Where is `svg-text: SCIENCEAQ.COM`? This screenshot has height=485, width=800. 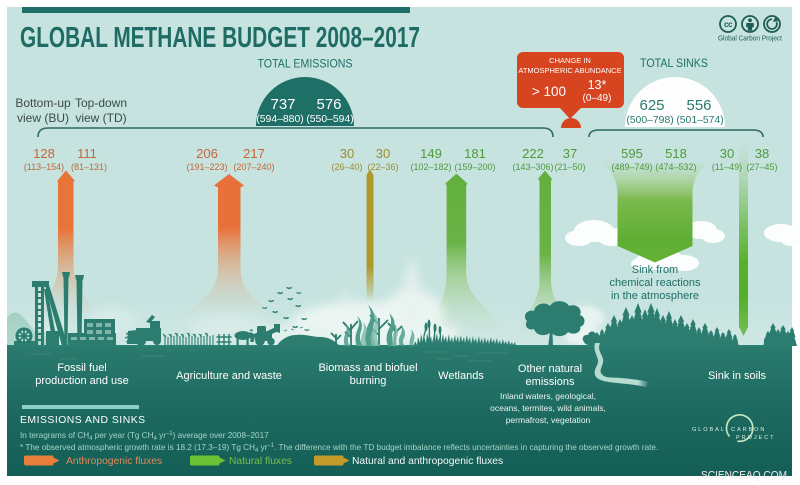 svg-text: SCIENCEAQ.COM is located at coordinates (744, 476).